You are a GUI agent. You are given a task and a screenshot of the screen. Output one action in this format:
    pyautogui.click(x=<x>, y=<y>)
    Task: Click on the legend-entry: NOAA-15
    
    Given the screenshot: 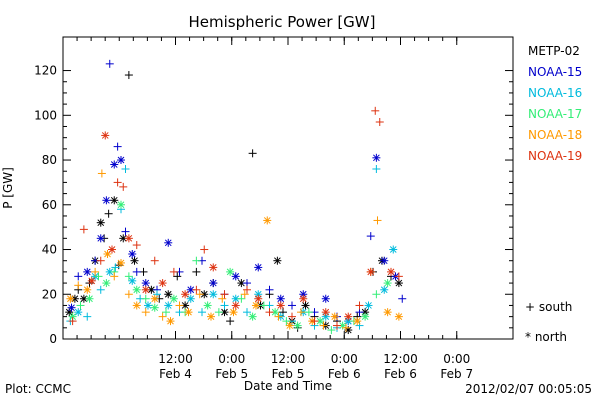 What is the action you would take?
    pyautogui.click(x=555, y=72)
    